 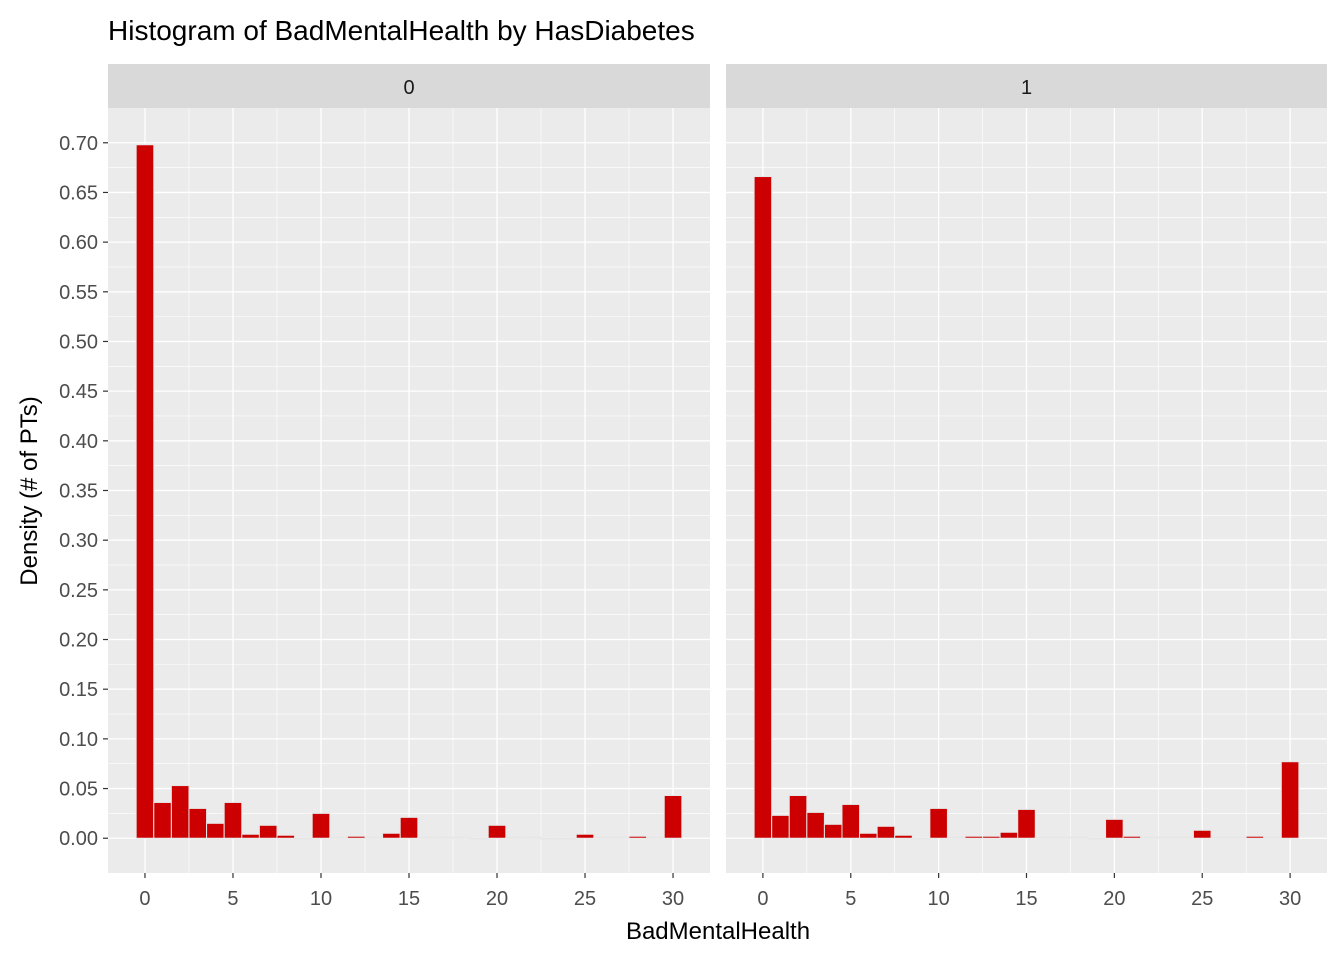 I want to click on y-tick-label: 0.15, so click(x=78, y=690).